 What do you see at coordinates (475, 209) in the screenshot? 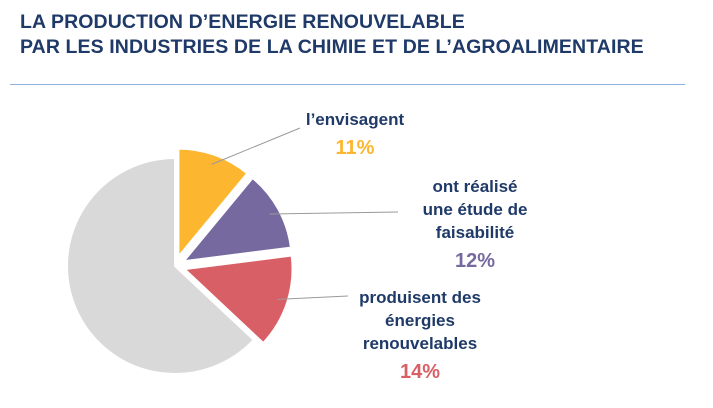
I see `label-etude-line-2: une étude de` at bounding box center [475, 209].